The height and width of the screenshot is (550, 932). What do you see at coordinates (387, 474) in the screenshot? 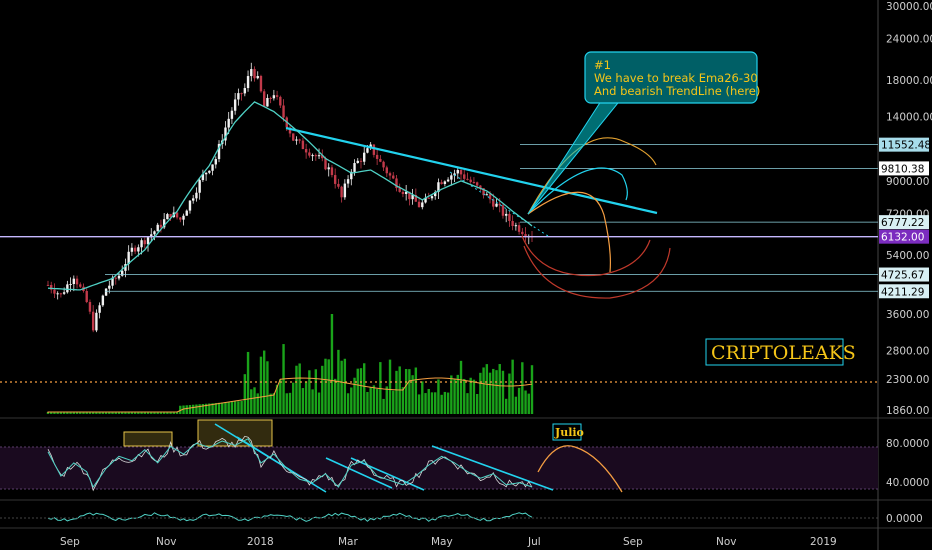
I see `rsi-trendline` at bounding box center [387, 474].